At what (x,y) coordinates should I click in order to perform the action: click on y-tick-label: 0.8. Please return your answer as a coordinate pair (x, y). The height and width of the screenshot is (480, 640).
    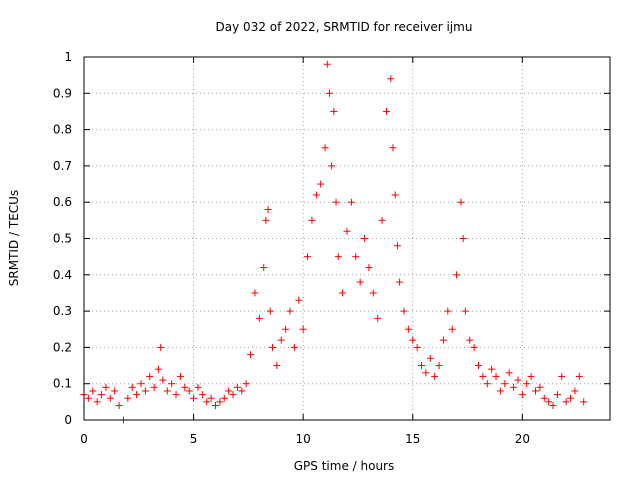
    Looking at the image, I should click on (62, 130).